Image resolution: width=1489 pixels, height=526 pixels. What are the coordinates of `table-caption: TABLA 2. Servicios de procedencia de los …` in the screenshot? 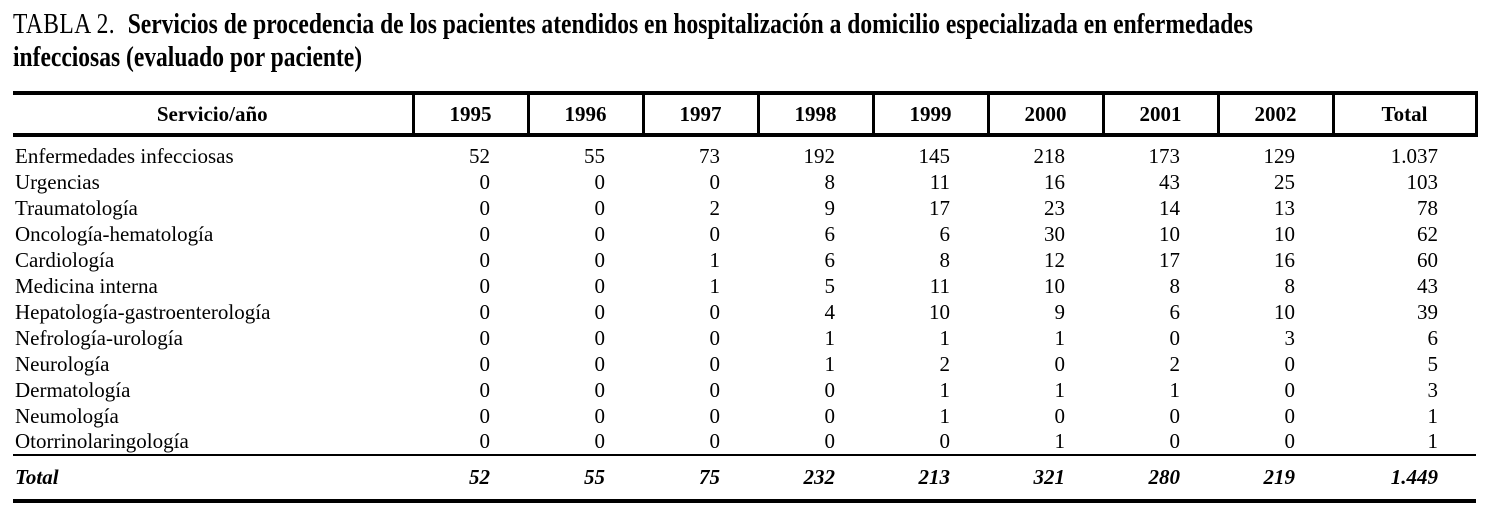 It's located at (751, 41).